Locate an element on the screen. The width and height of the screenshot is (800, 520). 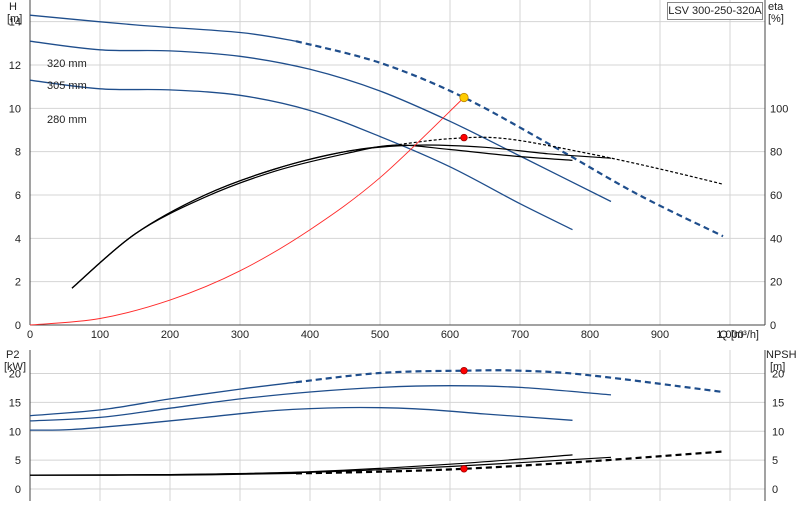
y-tick-label-left: 12 is located at coordinates (15, 66).